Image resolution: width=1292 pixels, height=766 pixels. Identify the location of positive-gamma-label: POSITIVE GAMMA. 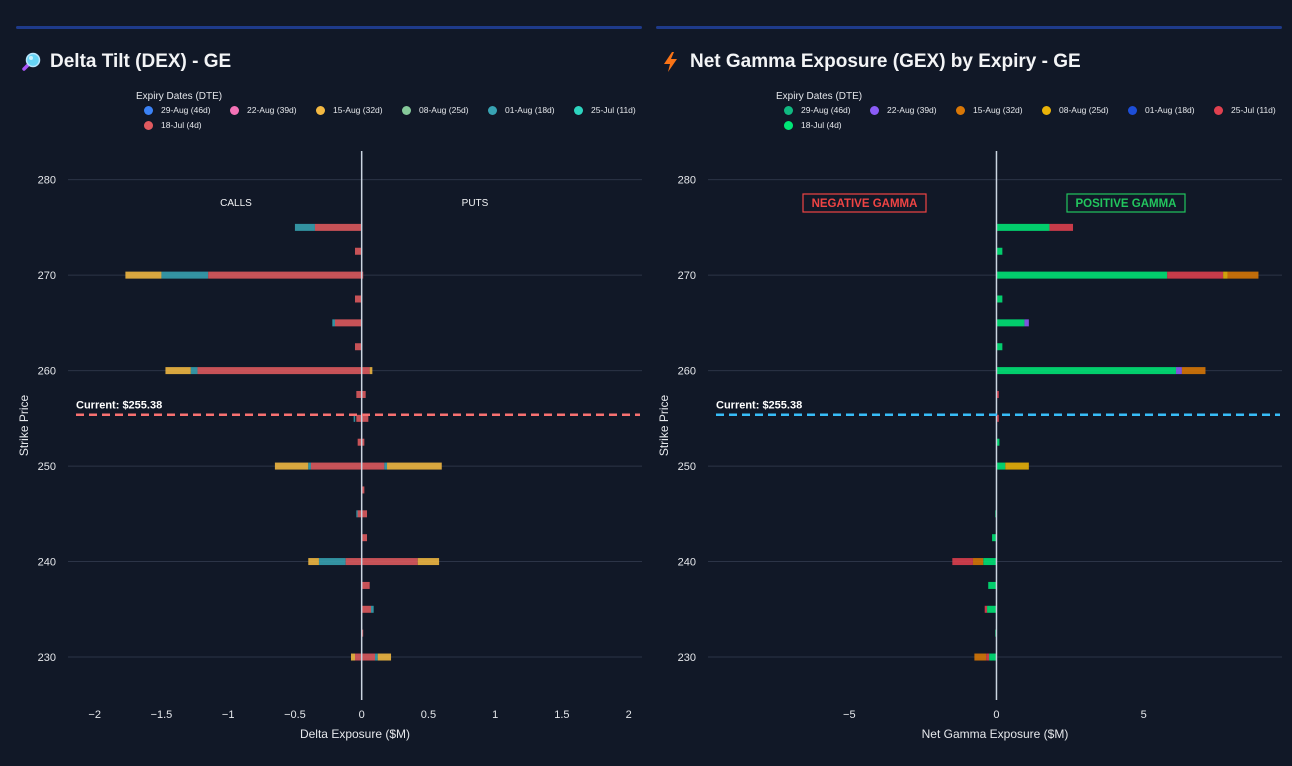
(1126, 204).